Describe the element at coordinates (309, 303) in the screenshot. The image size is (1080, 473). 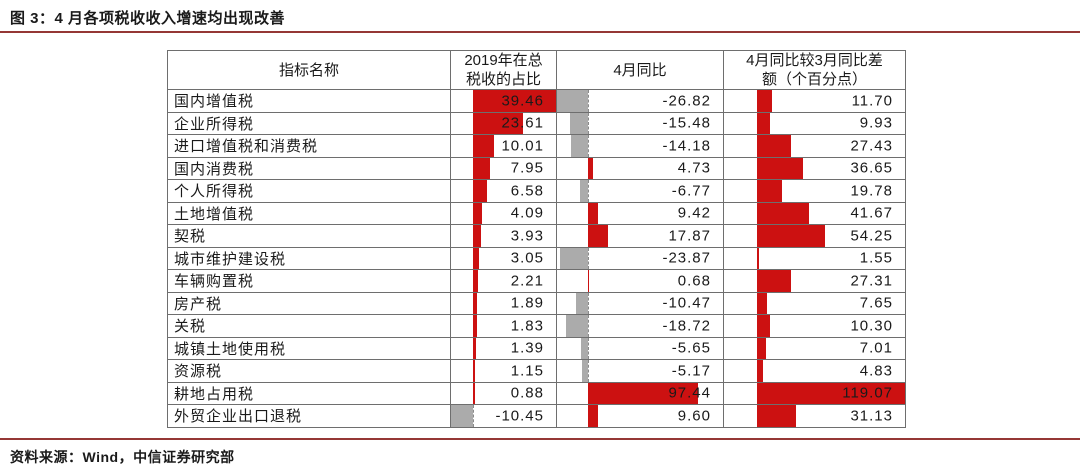
I see `indicator-name: 房产税` at that location.